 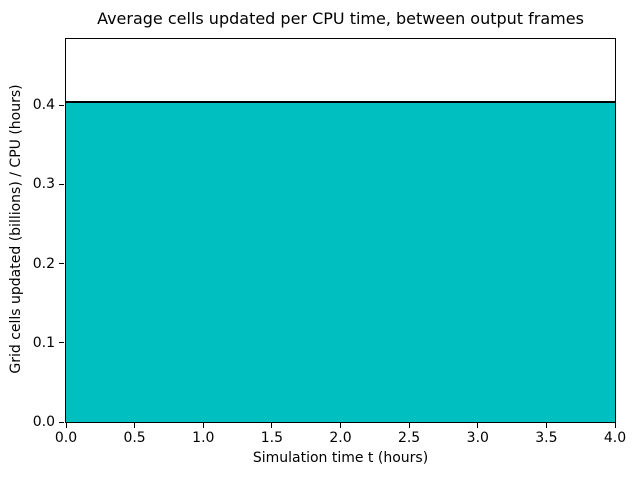 I want to click on x-tick-label: 0.5, so click(x=134, y=438).